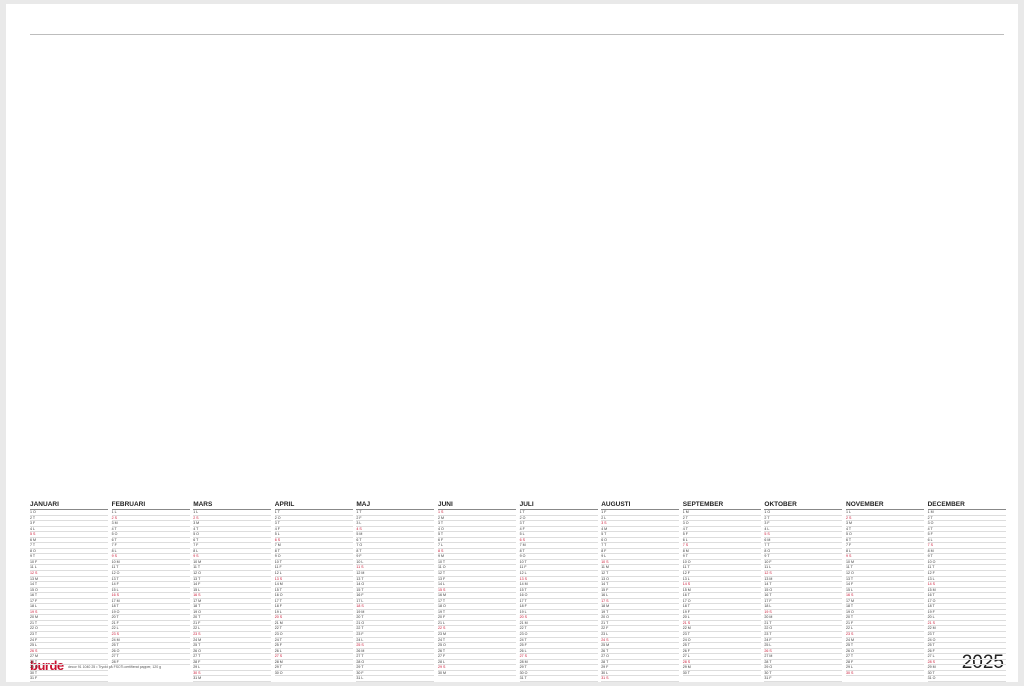 This screenshot has width=1024, height=686. What do you see at coordinates (966, 602) in the screenshot?
I see `day-row: 17 O` at bounding box center [966, 602].